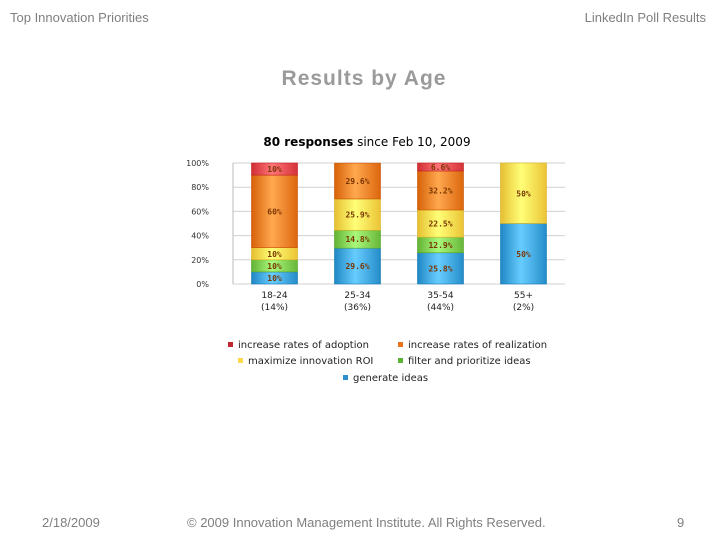 The height and width of the screenshot is (546, 728). What do you see at coordinates (310, 361) in the screenshot?
I see `legend-label: maximize innovation ROI` at bounding box center [310, 361].